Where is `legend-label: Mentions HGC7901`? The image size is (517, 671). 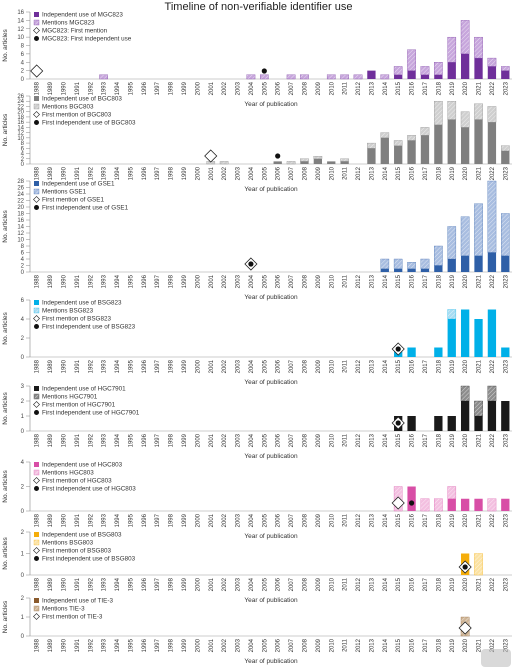
legend-label: Mentions HGC7901 is located at coordinates (70, 397).